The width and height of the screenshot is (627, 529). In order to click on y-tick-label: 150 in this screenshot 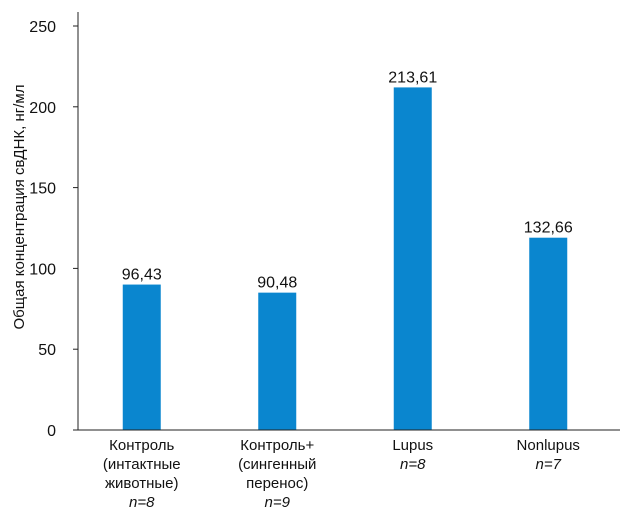, I will do `click(42, 189)`.